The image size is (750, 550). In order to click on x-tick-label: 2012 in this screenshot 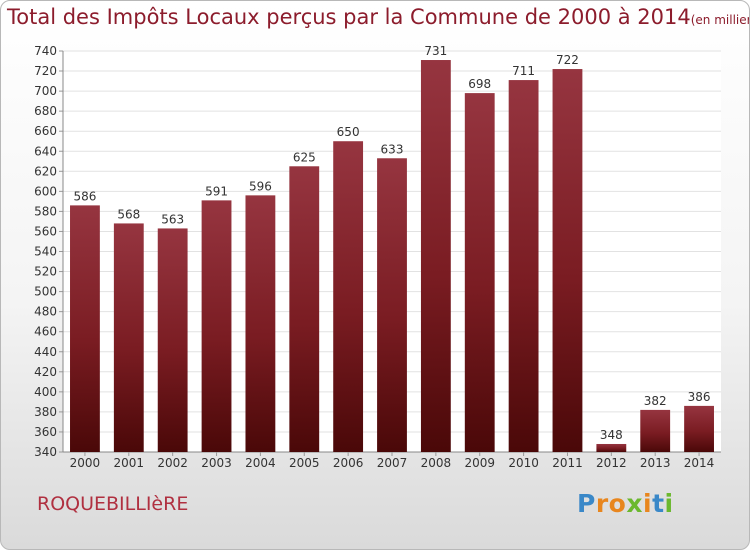, I will do `click(611, 463)`.